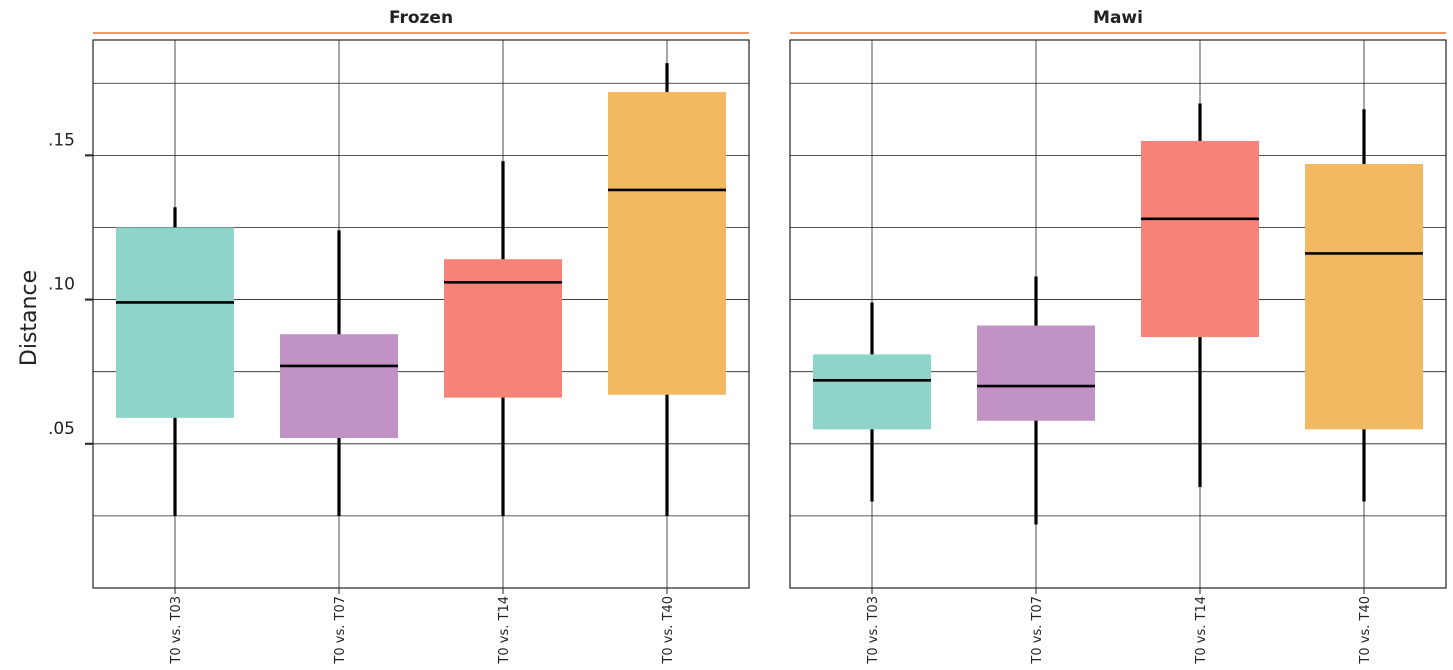  I want to click on y-tick-label: .05, so click(61, 429).